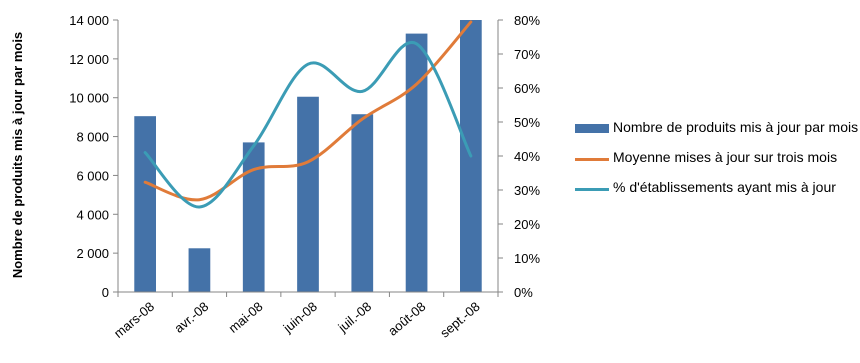  Describe the element at coordinates (406, 319) in the screenshot. I see `x-tick-label: août-08` at that location.